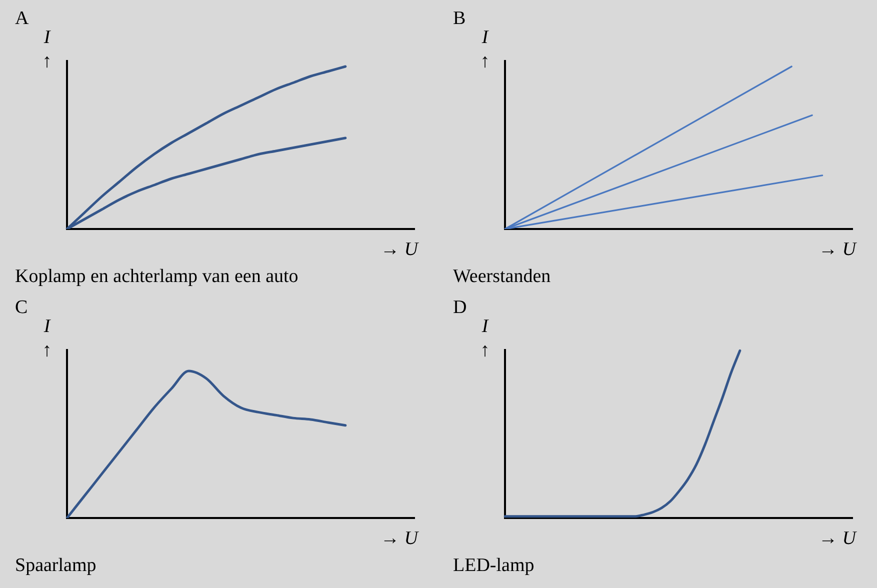 The width and height of the screenshot is (877, 588). Describe the element at coordinates (156, 277) in the screenshot. I see `text: Koplamp en achterlamp van een auto` at that location.